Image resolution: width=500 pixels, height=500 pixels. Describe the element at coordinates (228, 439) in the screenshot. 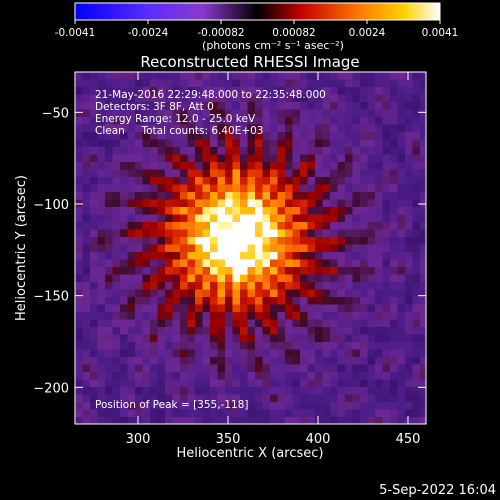

I see `x-tick-label: 350` at that location.